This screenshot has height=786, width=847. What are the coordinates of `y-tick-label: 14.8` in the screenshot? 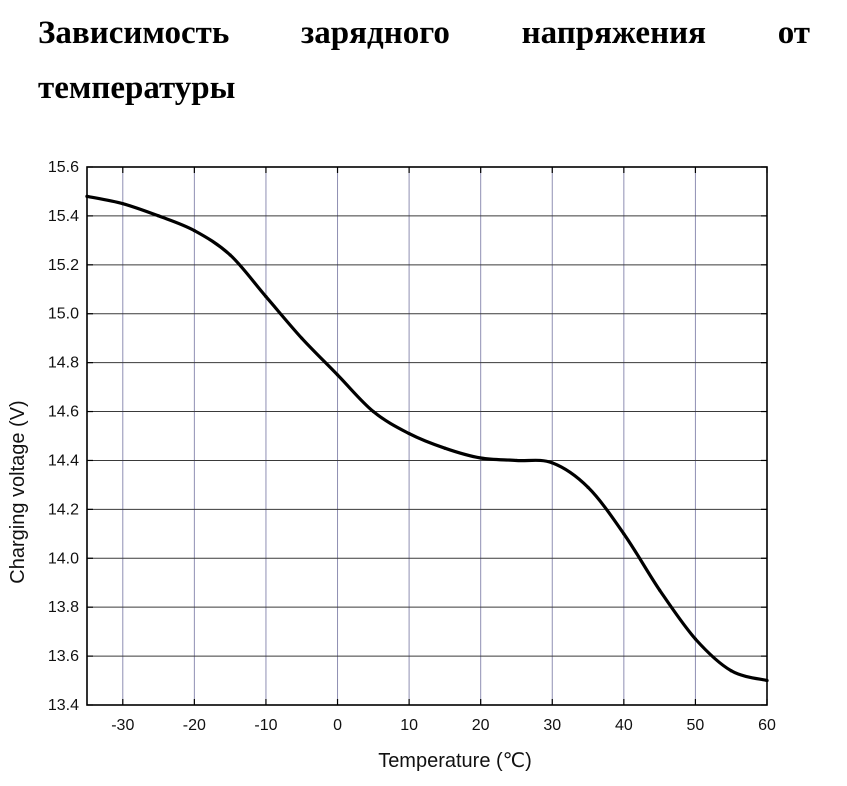 It's located at (63, 363).